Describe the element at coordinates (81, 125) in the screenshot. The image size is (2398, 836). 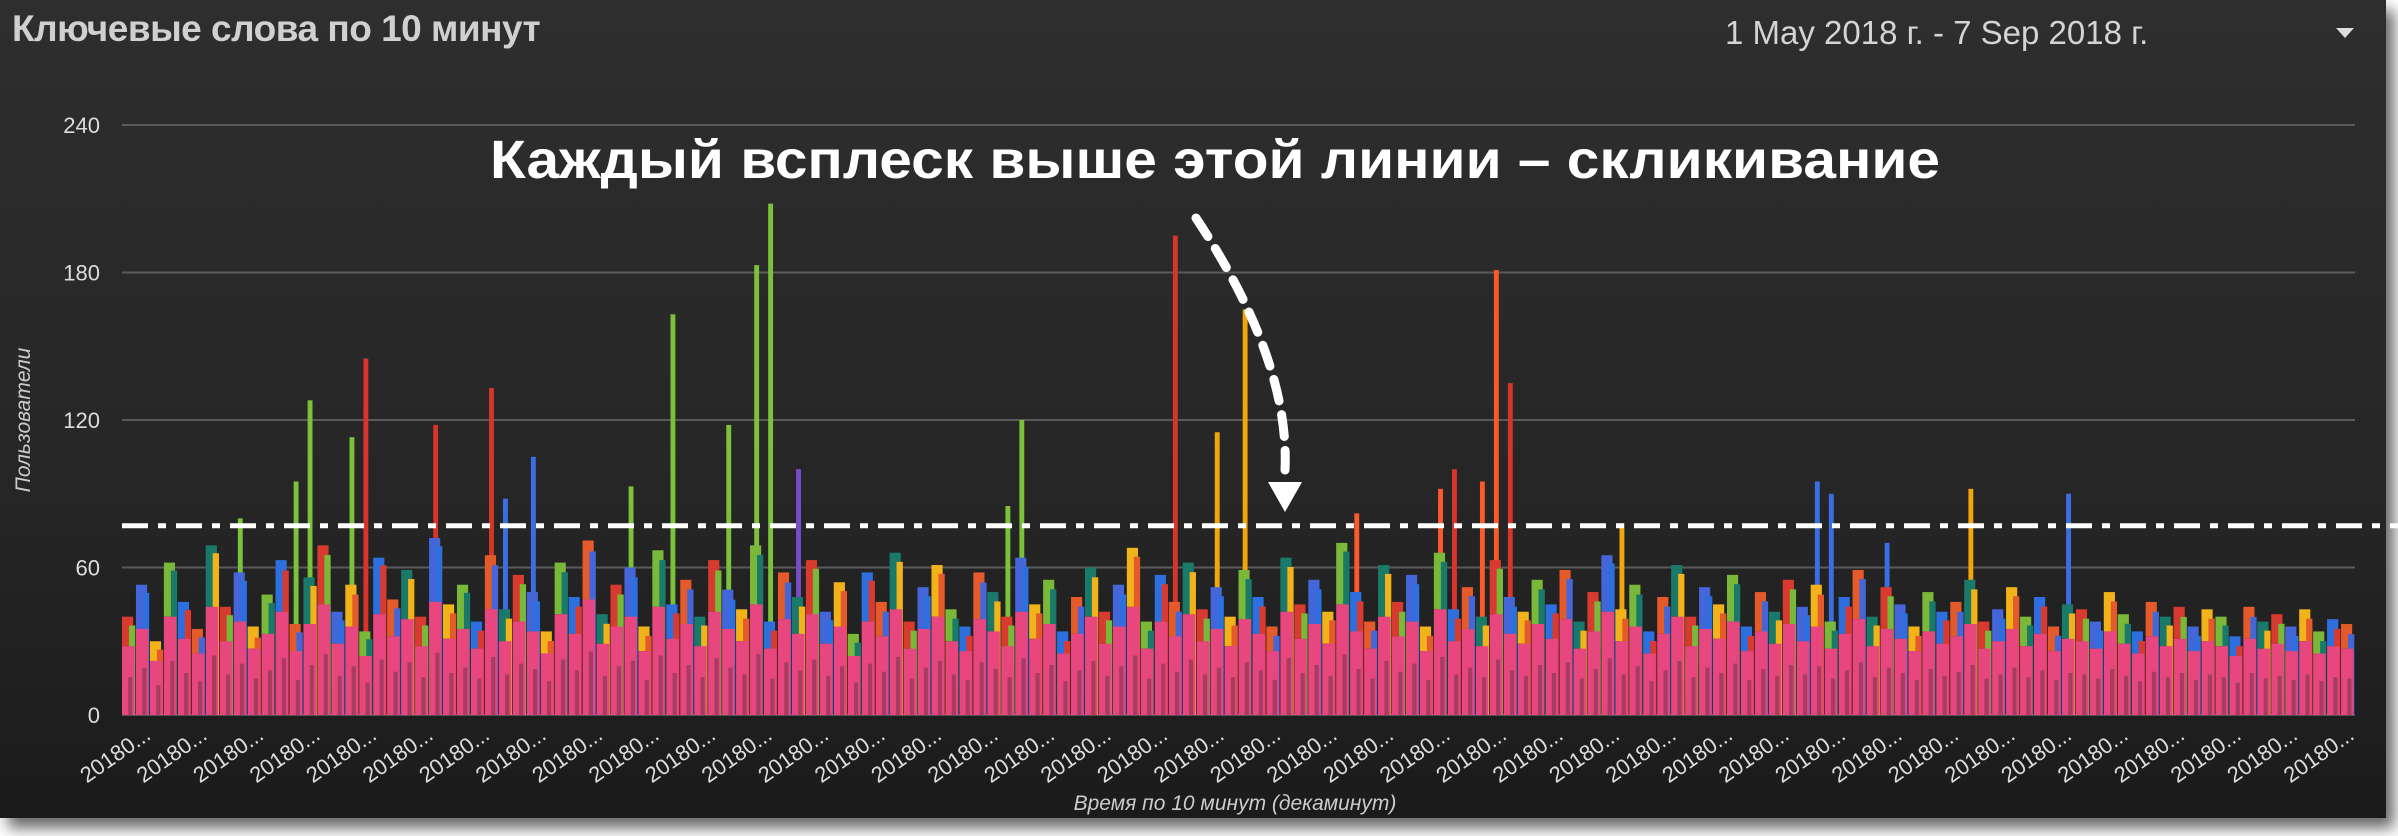
I see `y-tick-label: 240` at that location.